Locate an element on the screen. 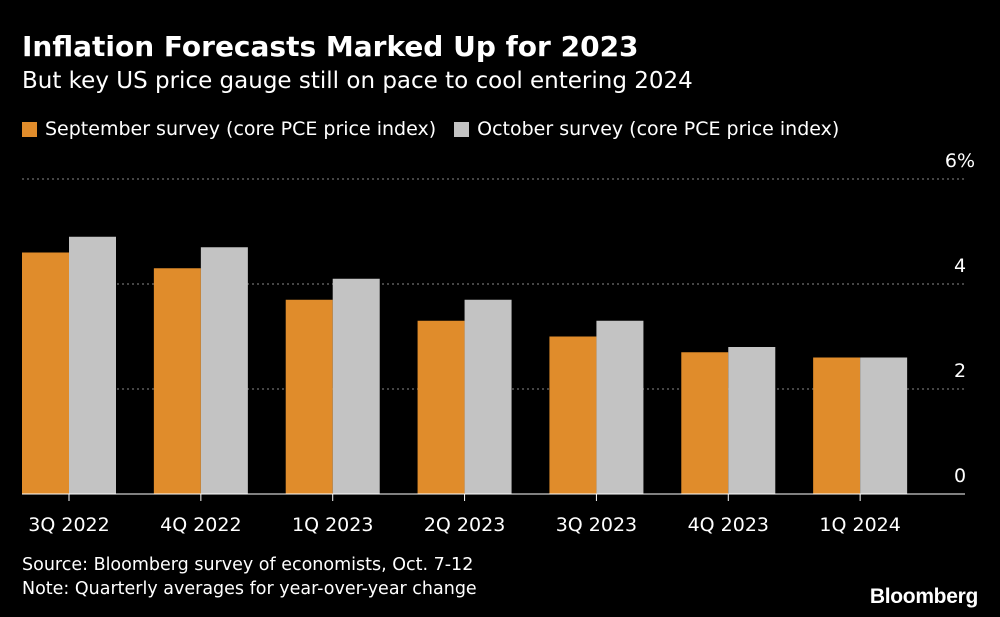 This screenshot has width=1000, height=617. x-tick-label-5: 4Q 2023 is located at coordinates (728, 525).